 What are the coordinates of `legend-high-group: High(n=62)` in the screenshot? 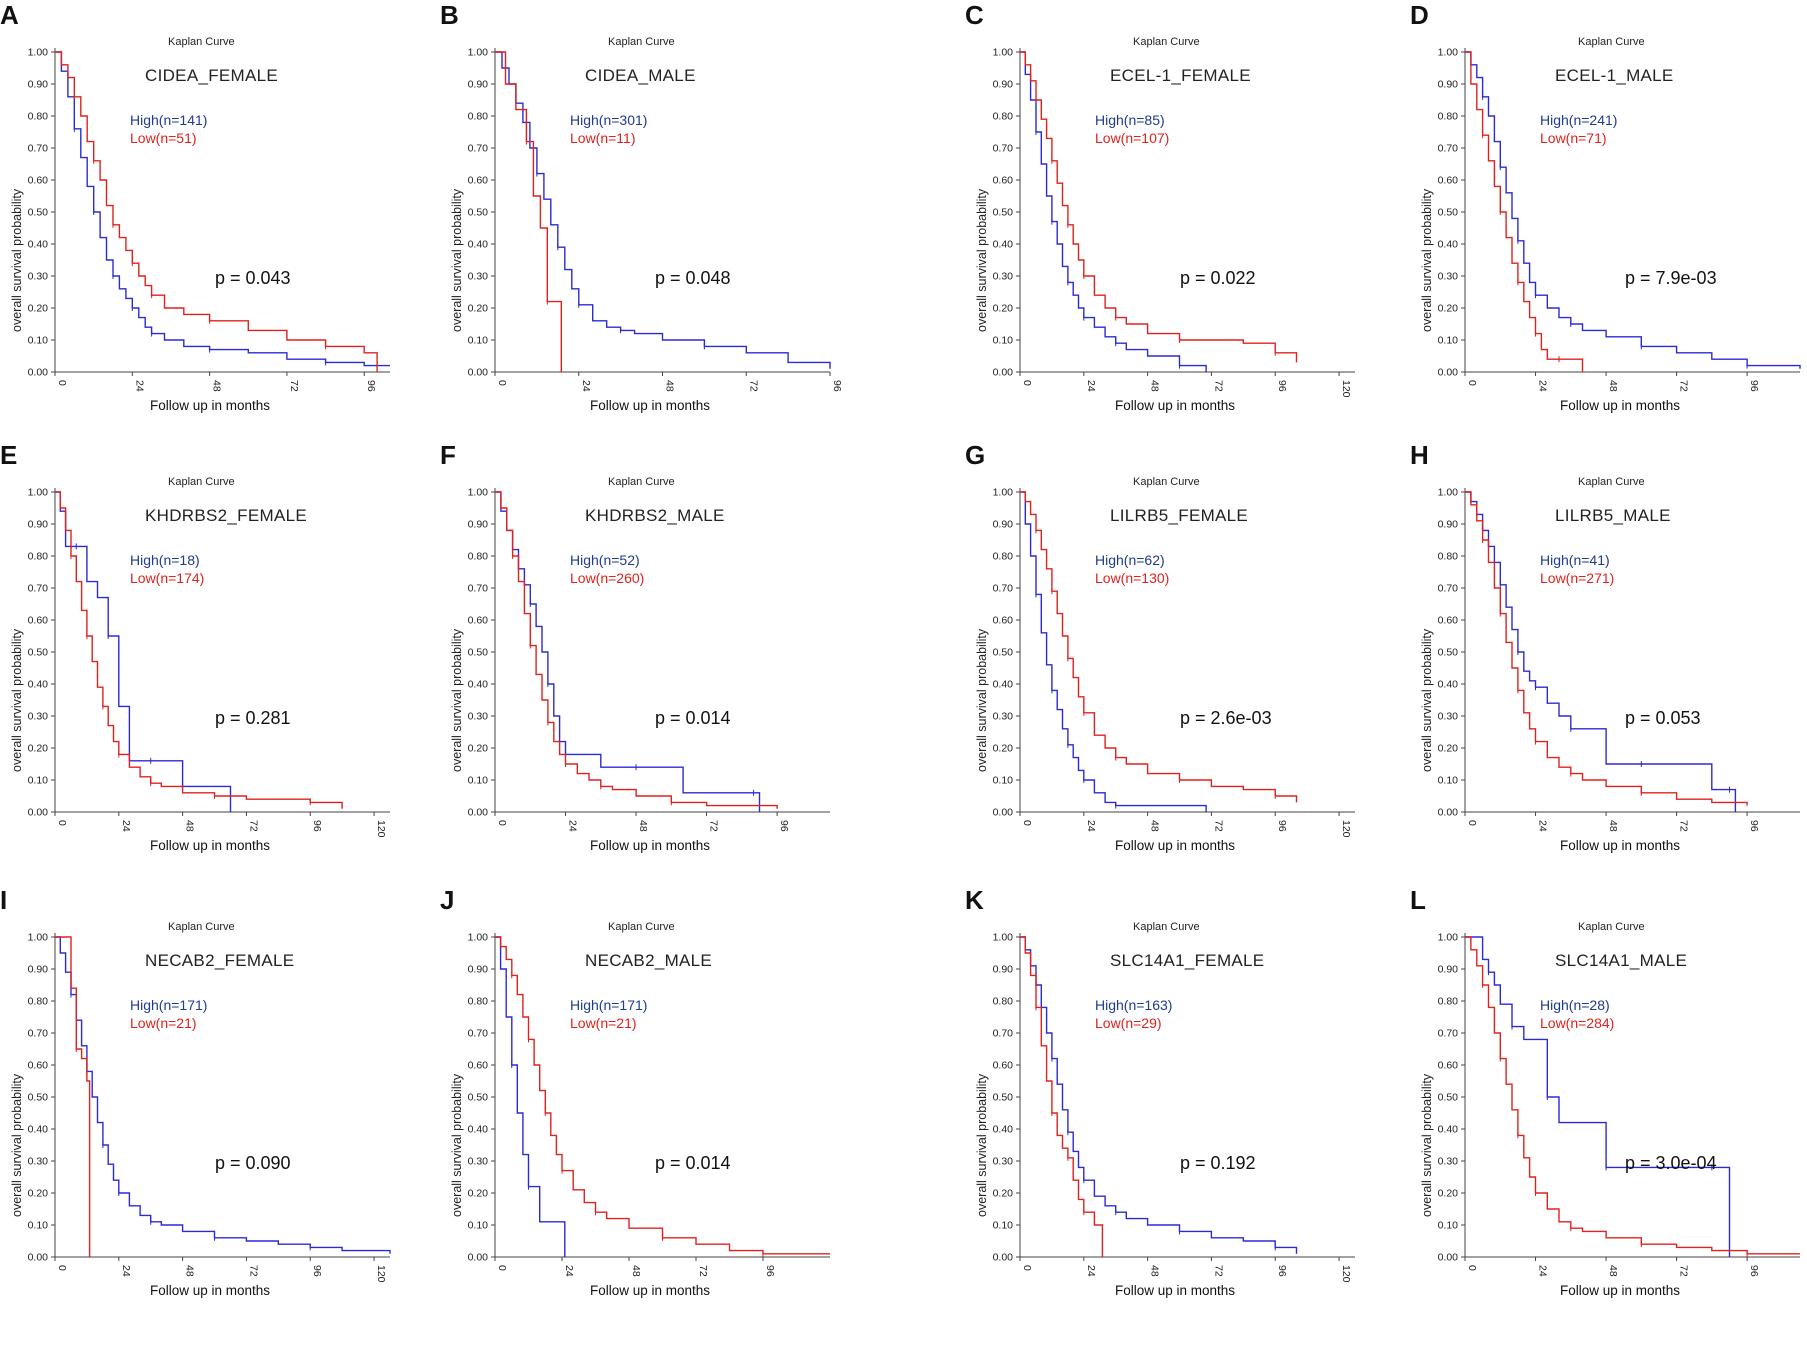 It's located at (1130, 560).